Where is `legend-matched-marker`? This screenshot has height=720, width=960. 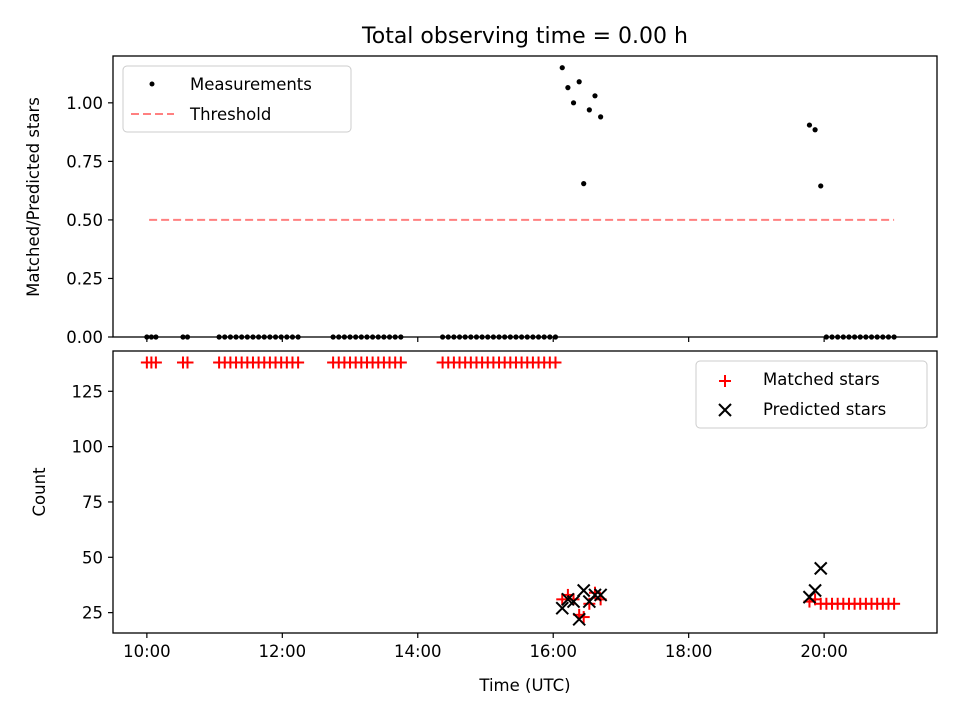
legend-matched-marker is located at coordinates (725, 381).